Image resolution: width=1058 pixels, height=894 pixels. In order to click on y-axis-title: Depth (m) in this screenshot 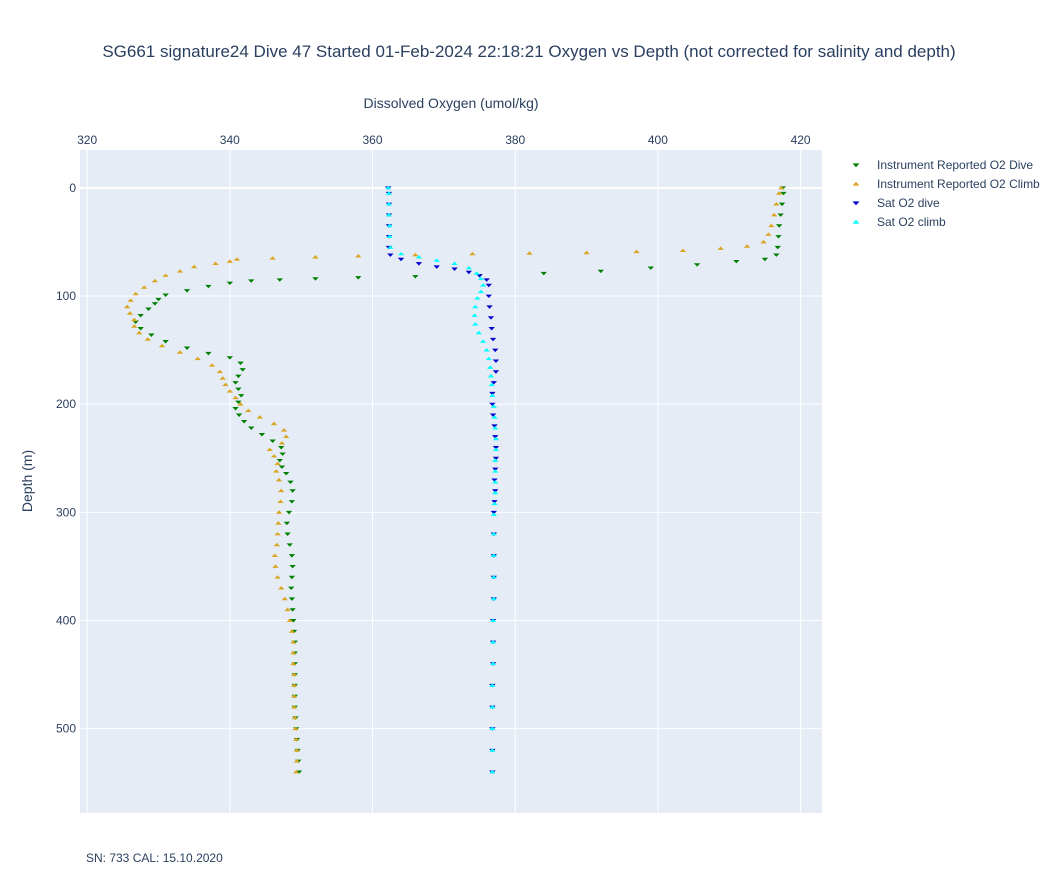, I will do `click(27, 481)`.